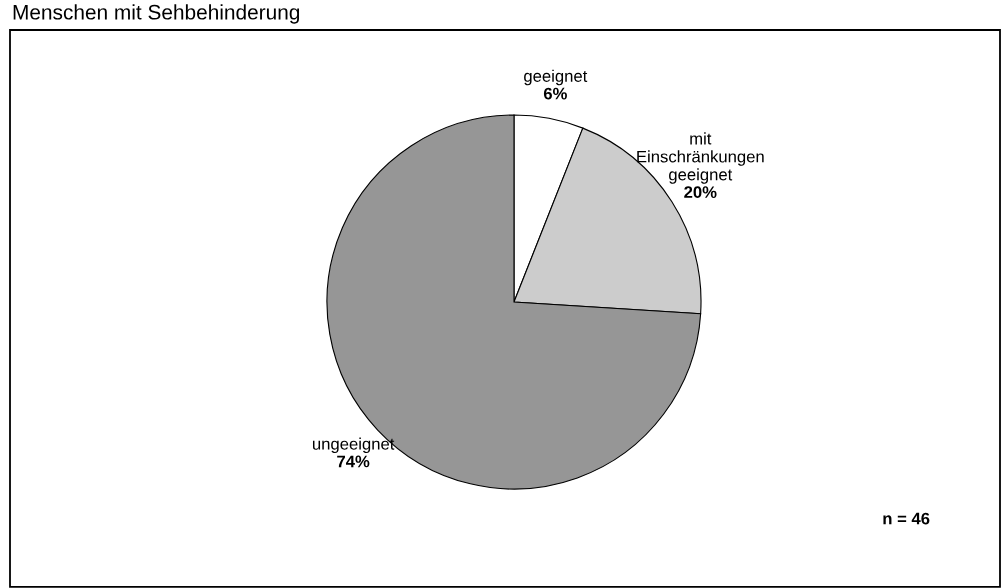 The width and height of the screenshot is (1007, 588). Describe the element at coordinates (556, 77) in the screenshot. I see `slice-label: geeignet` at that location.